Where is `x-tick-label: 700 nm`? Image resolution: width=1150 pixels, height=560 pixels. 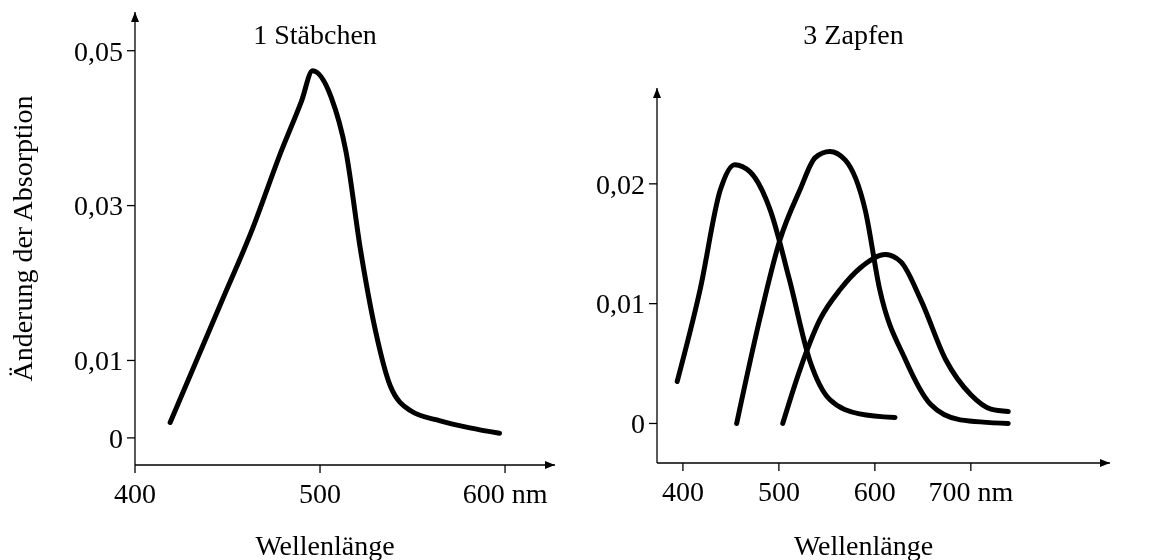
x-tick-label: 700 nm is located at coordinates (971, 491).